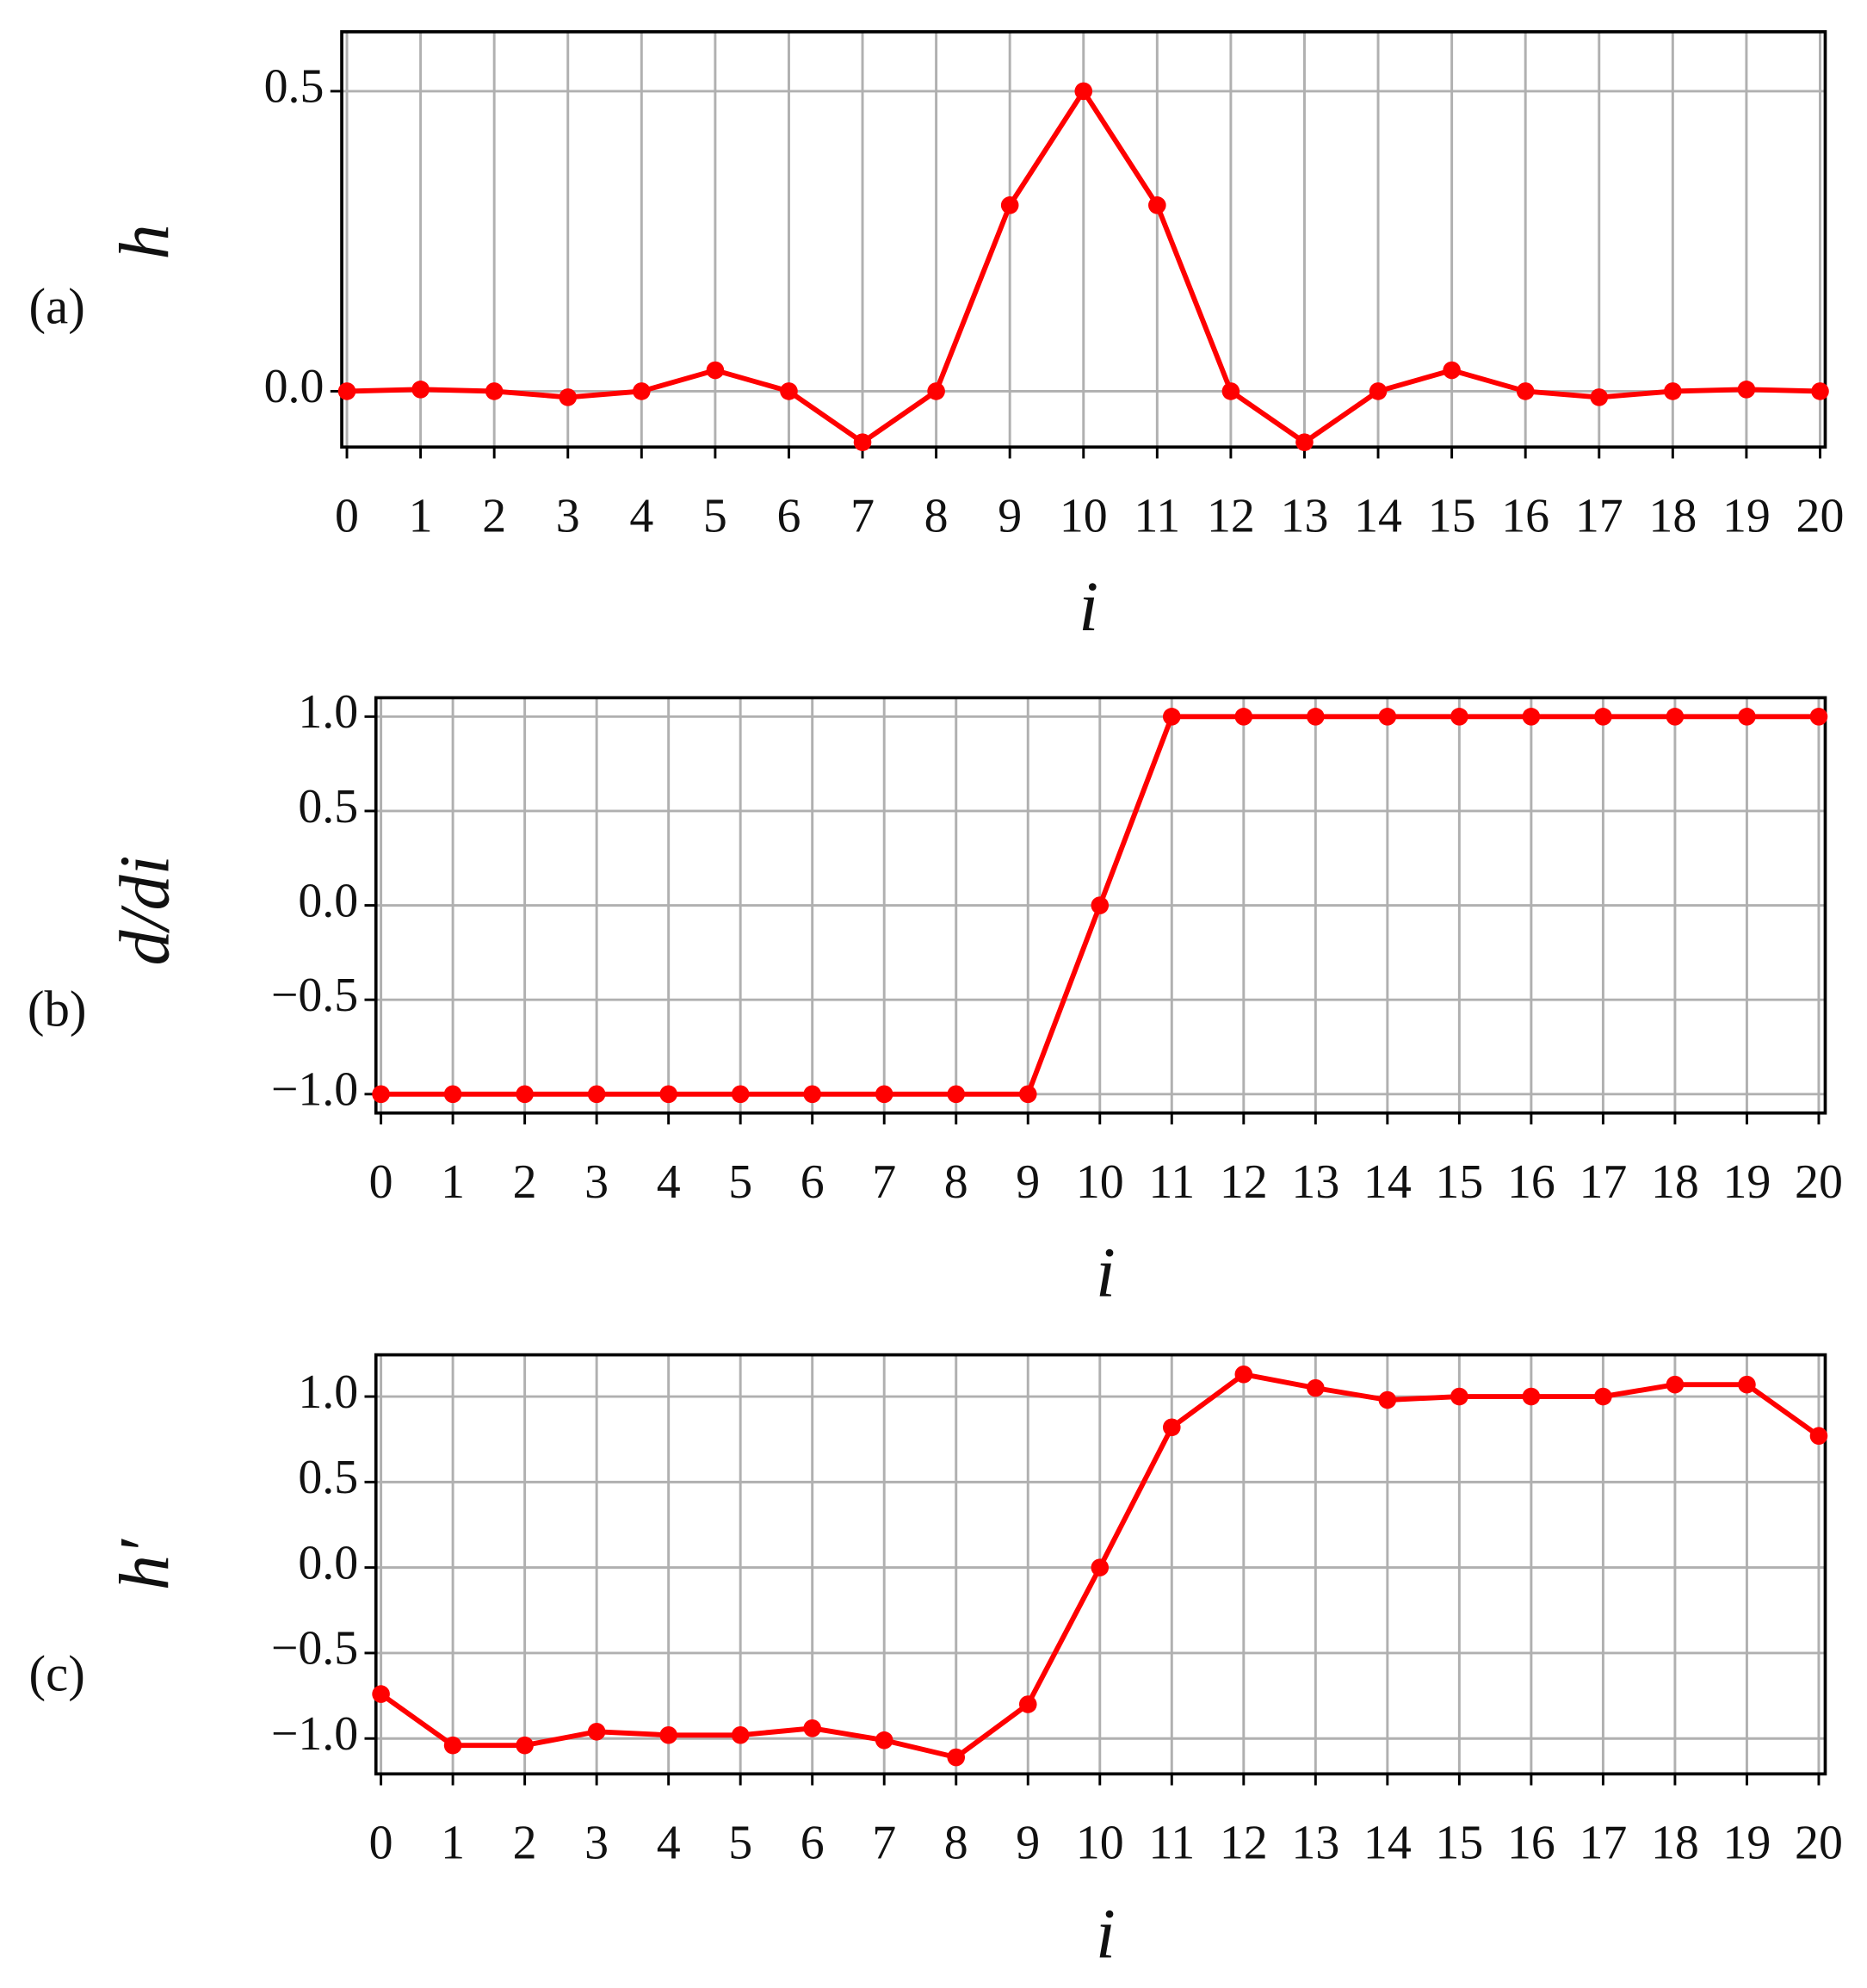 This screenshot has width=1867, height=1988. What do you see at coordinates (1106, 1273) in the screenshot?
I see `x-axis-label: i` at bounding box center [1106, 1273].